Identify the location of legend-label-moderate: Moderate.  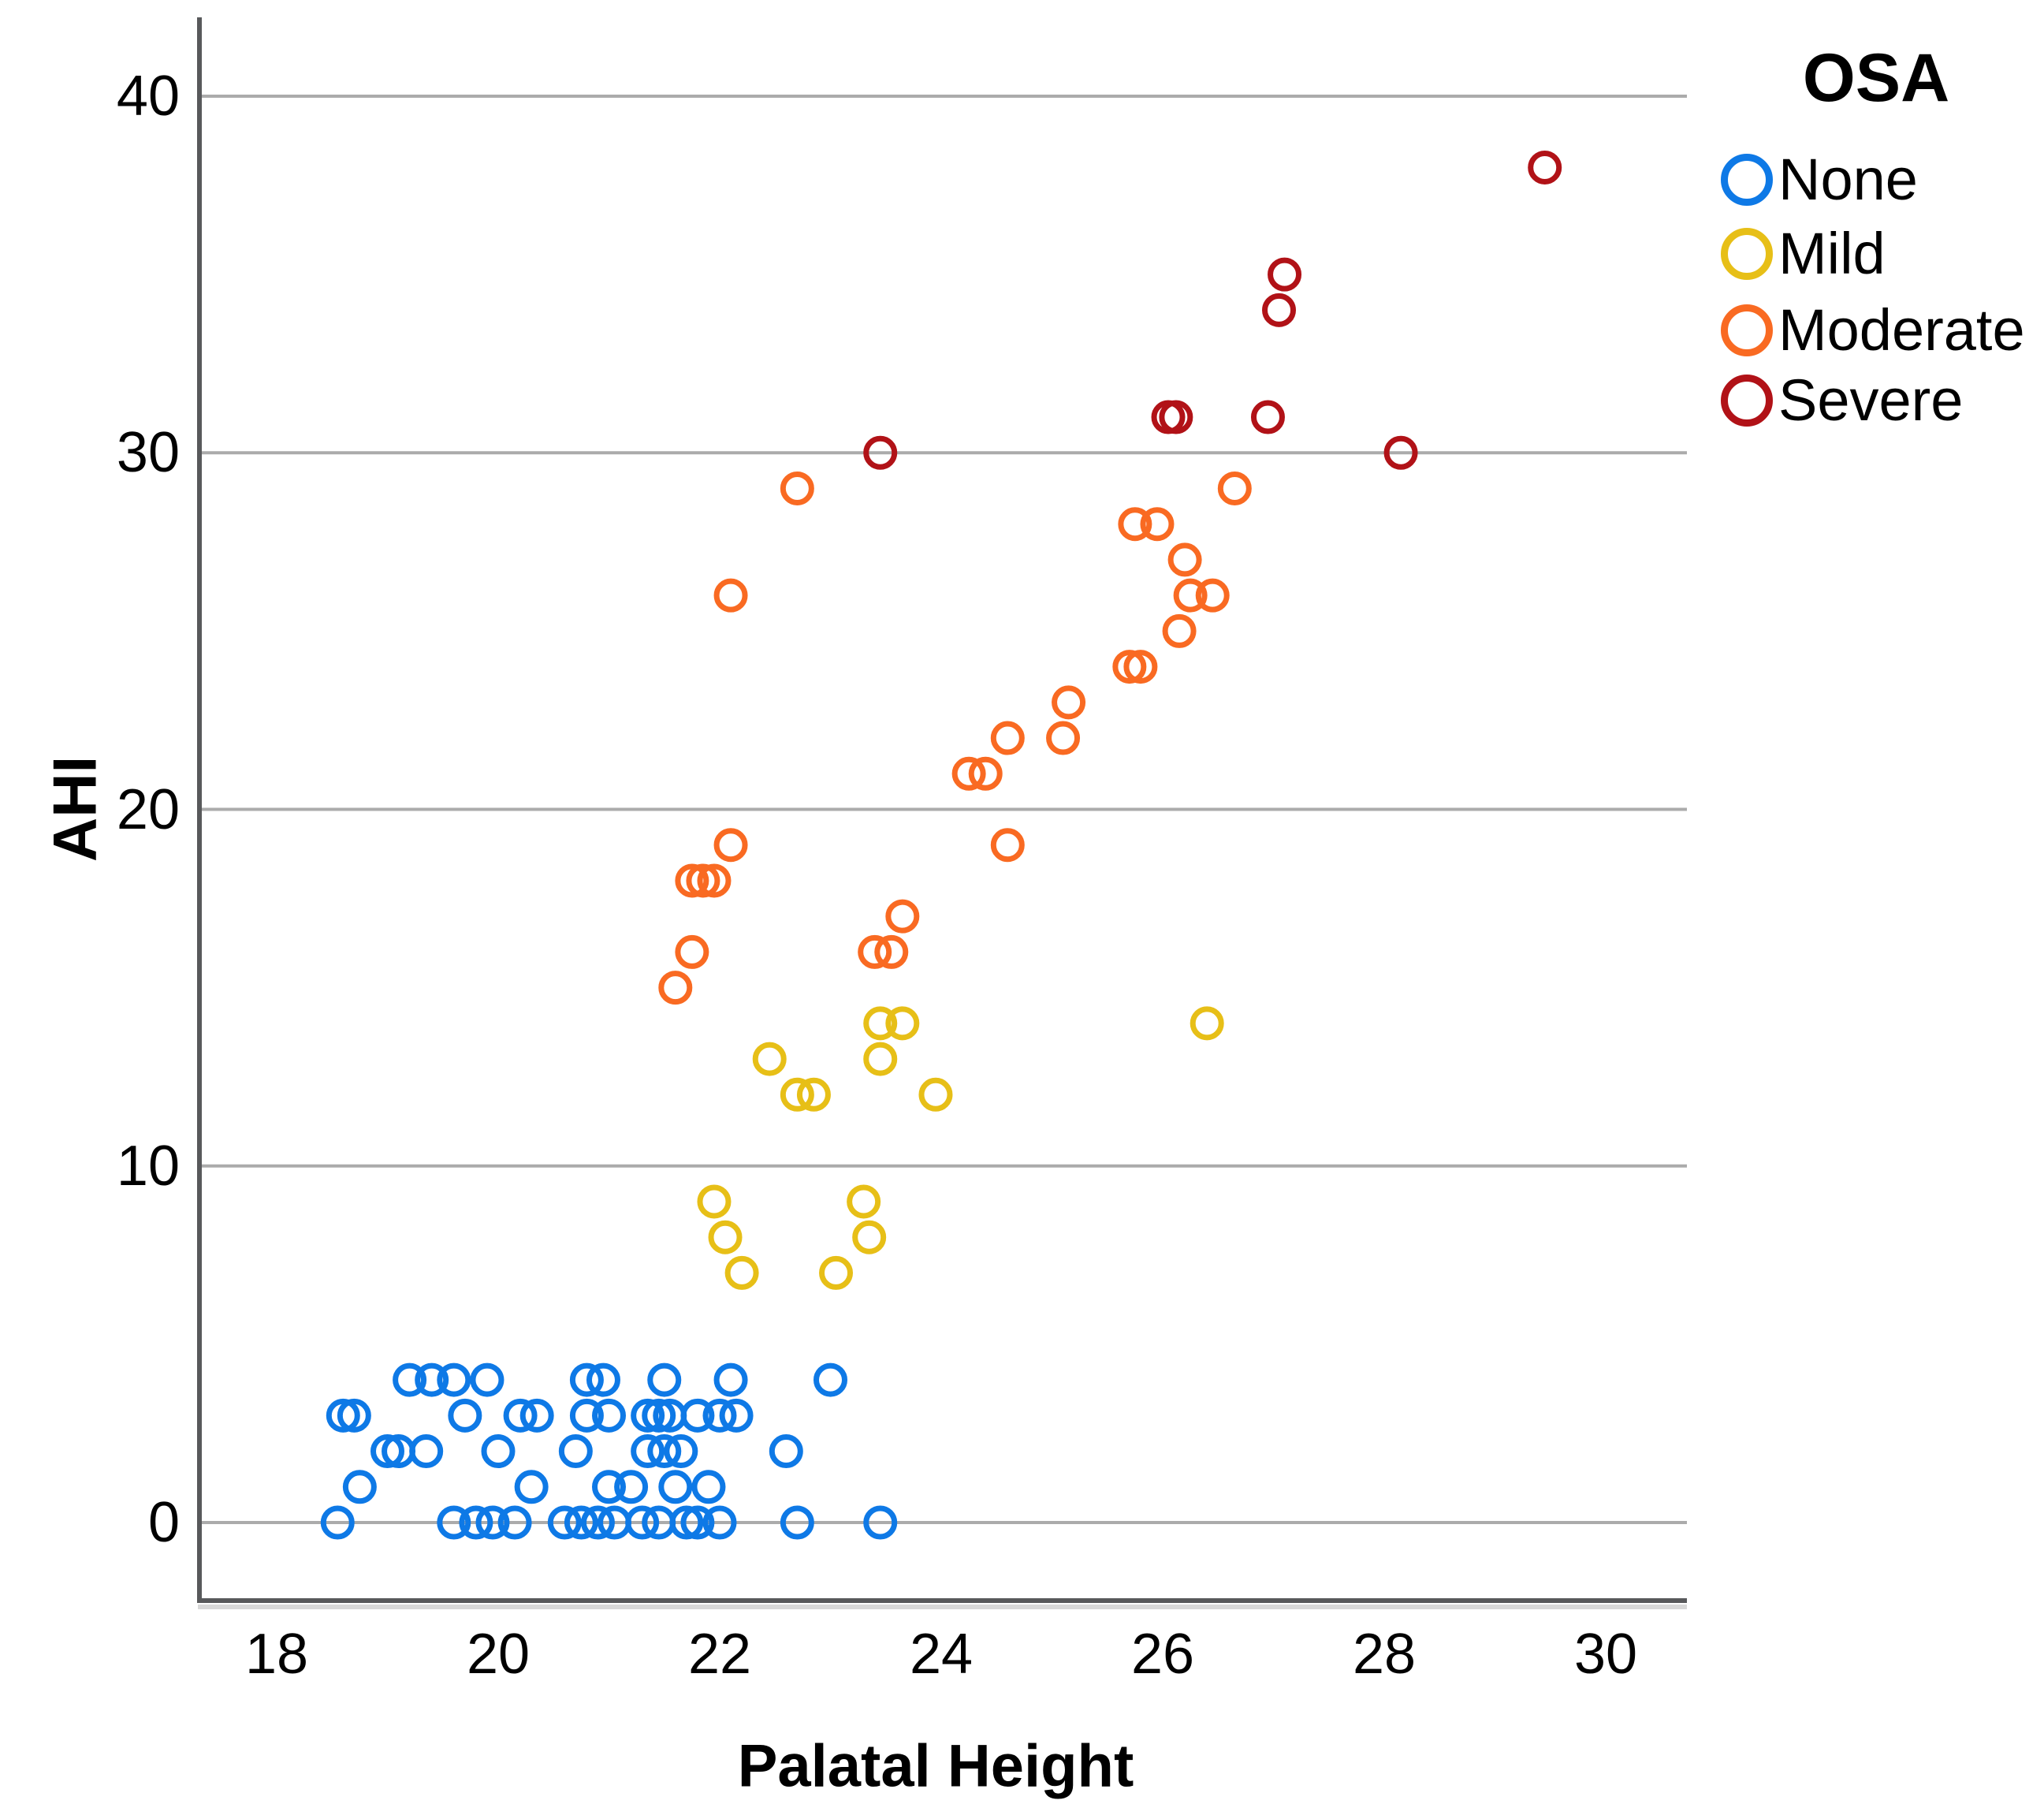
(1901, 330).